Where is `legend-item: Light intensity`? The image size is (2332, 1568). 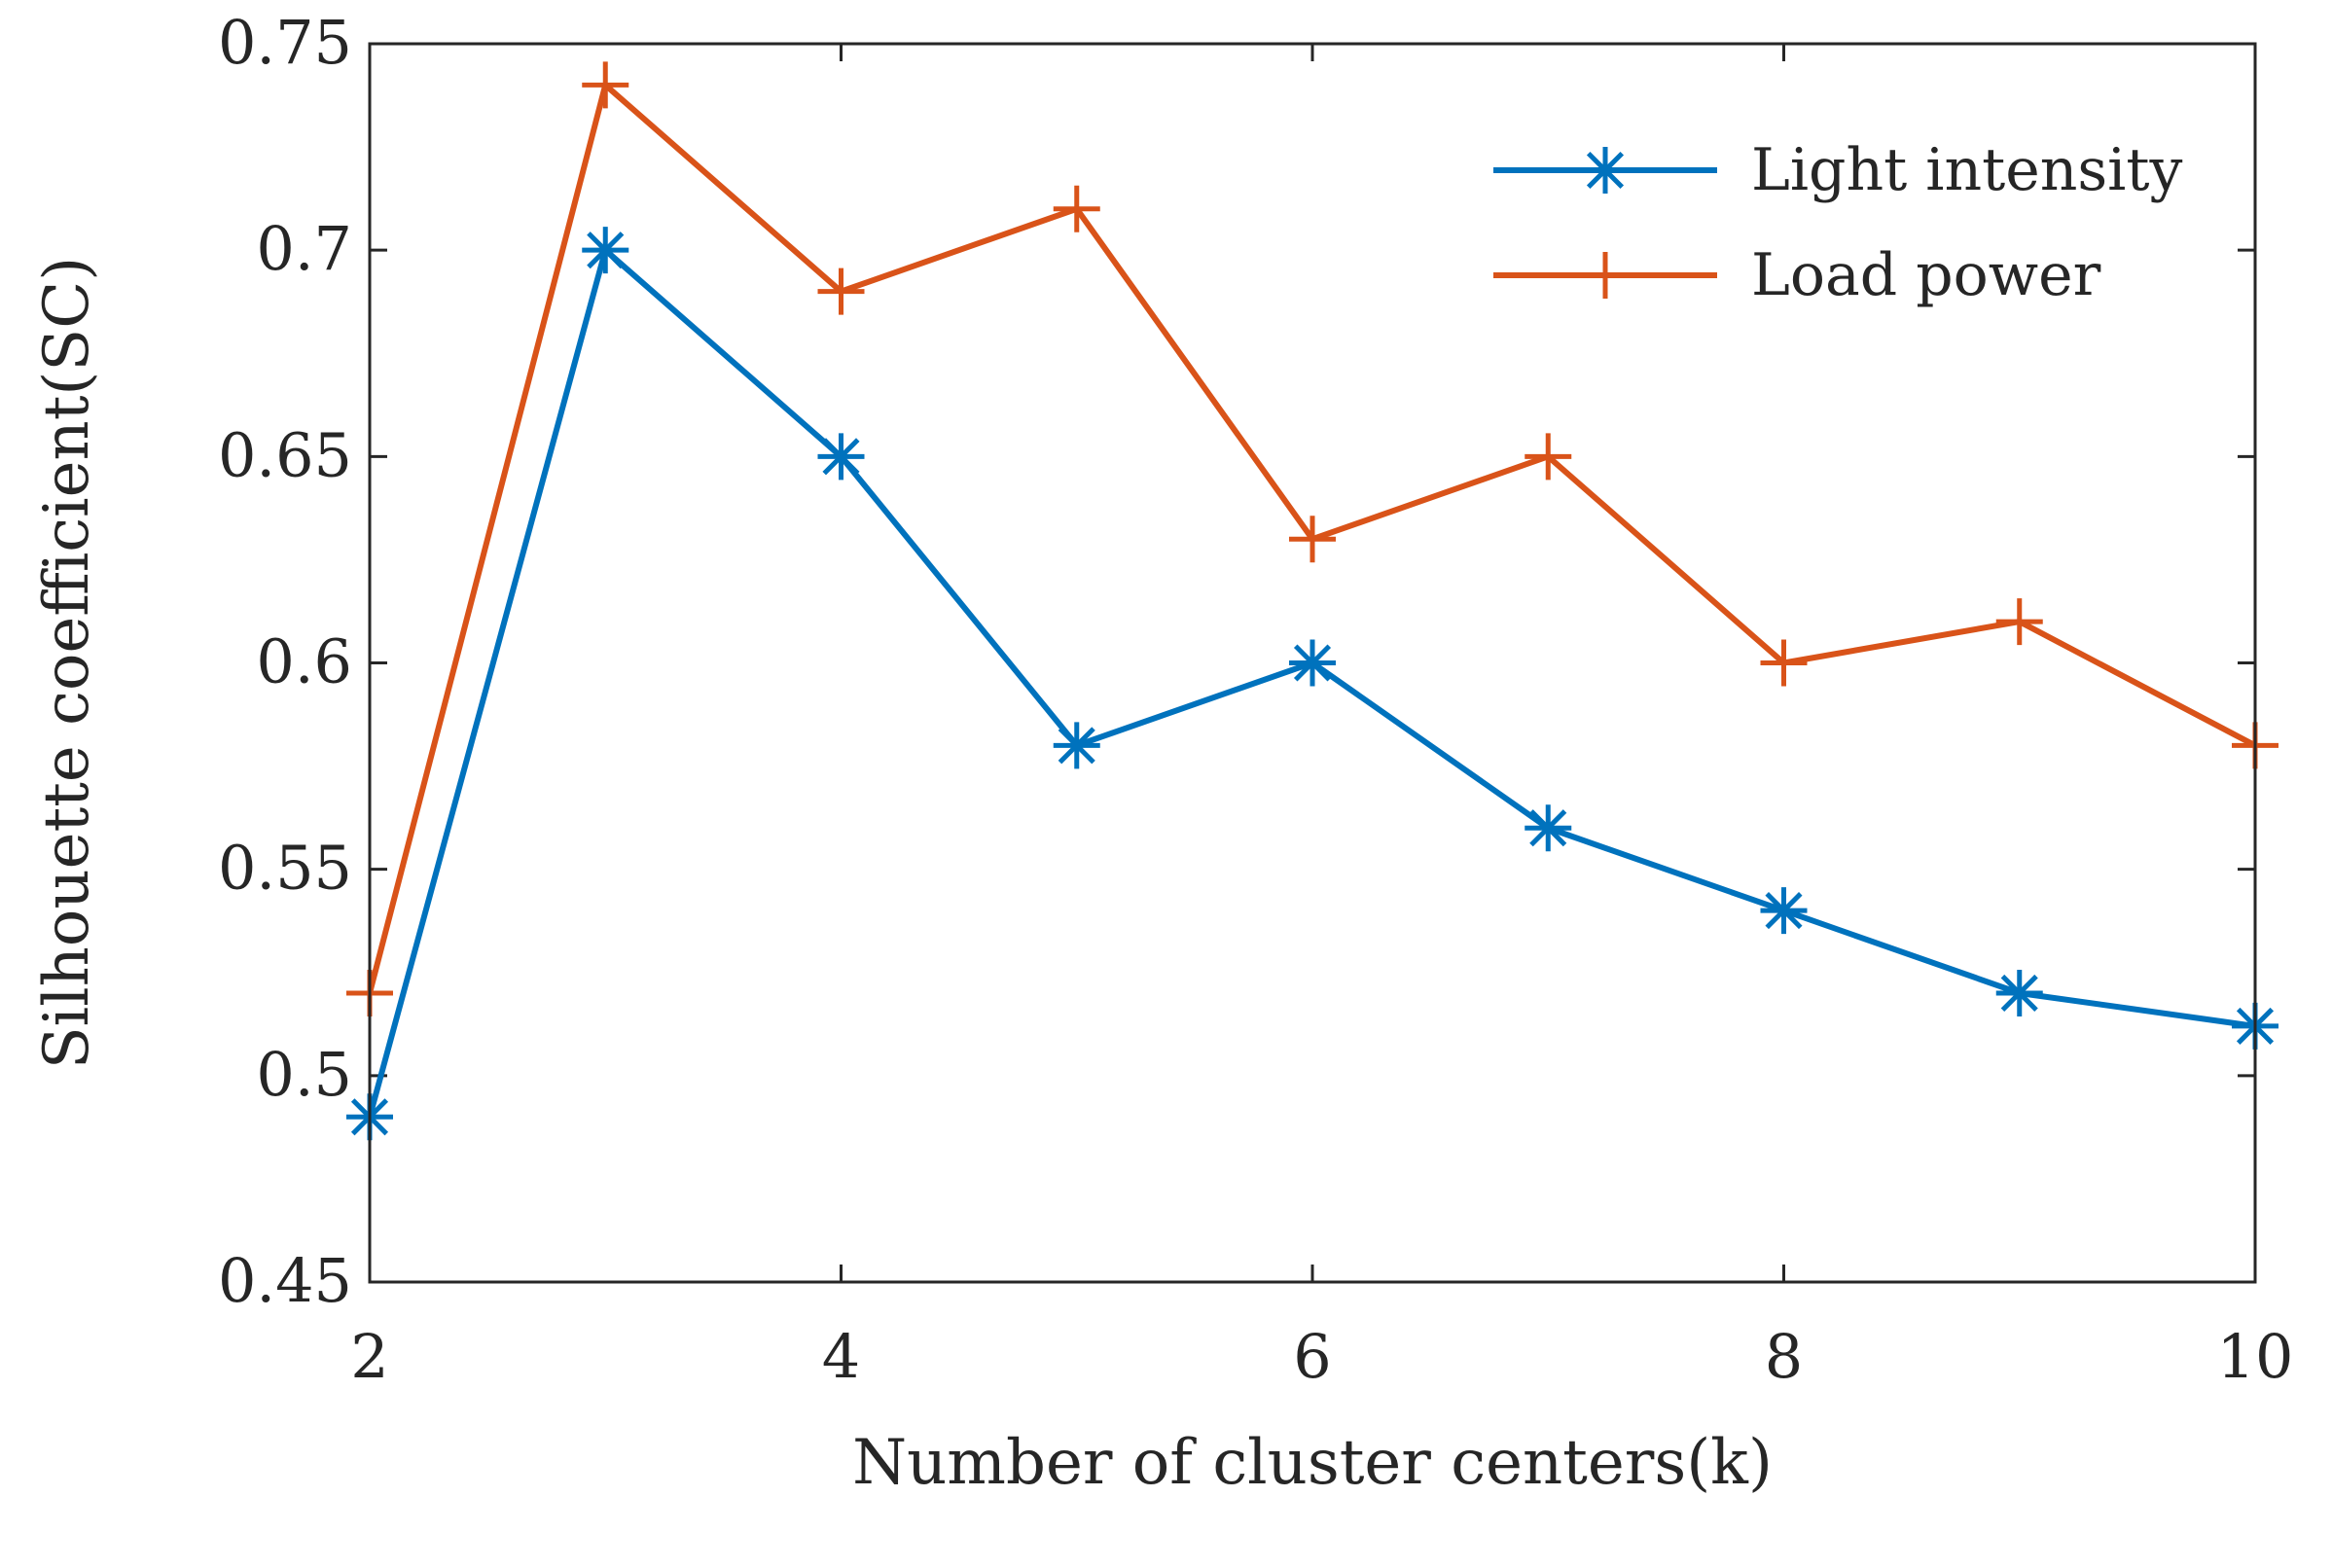 legend-item: Light intensity is located at coordinates (1837, 170).